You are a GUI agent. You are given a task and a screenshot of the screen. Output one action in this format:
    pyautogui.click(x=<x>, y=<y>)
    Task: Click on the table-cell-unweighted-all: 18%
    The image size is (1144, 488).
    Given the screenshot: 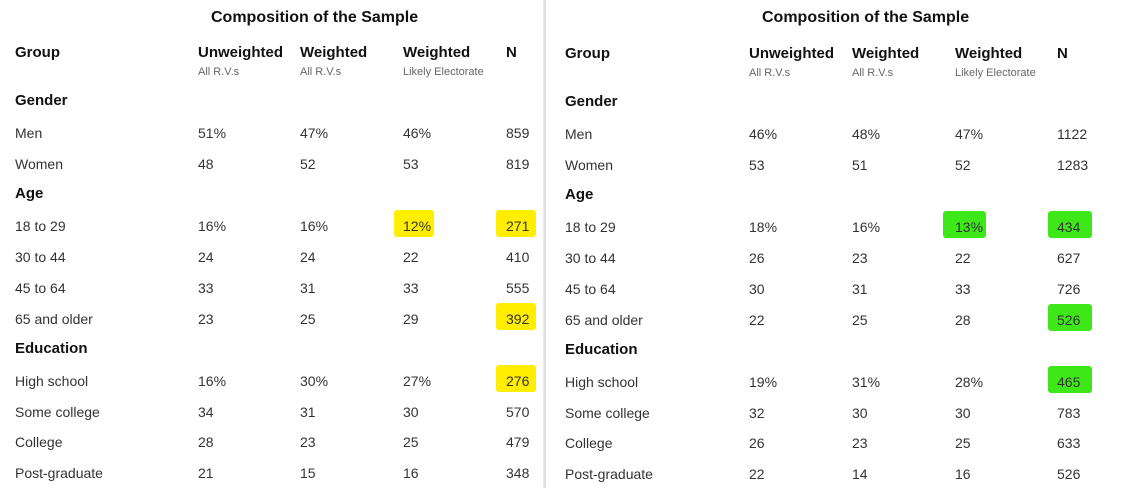 What is the action you would take?
    pyautogui.click(x=763, y=226)
    